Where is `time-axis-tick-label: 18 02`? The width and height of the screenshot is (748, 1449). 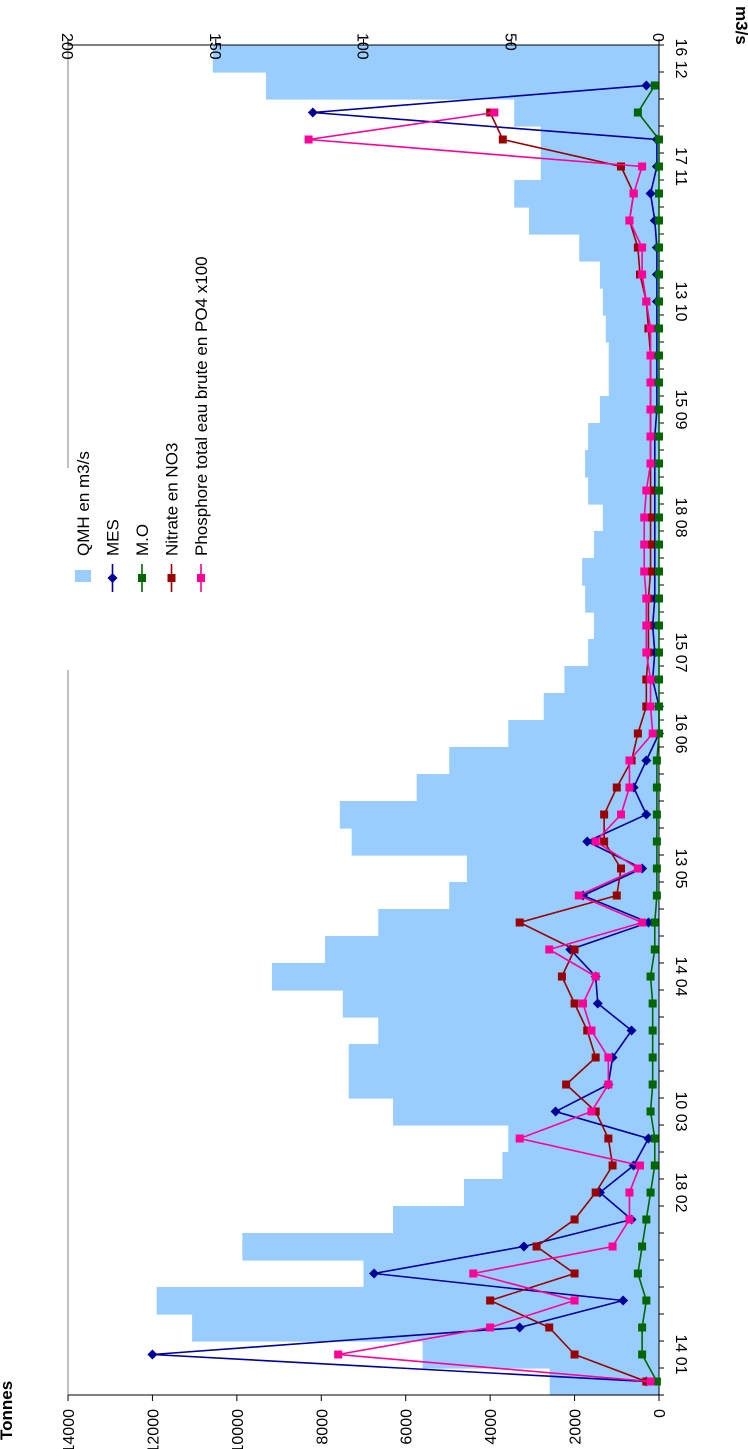 time-axis-tick-label: 18 02 is located at coordinates (680, 1192).